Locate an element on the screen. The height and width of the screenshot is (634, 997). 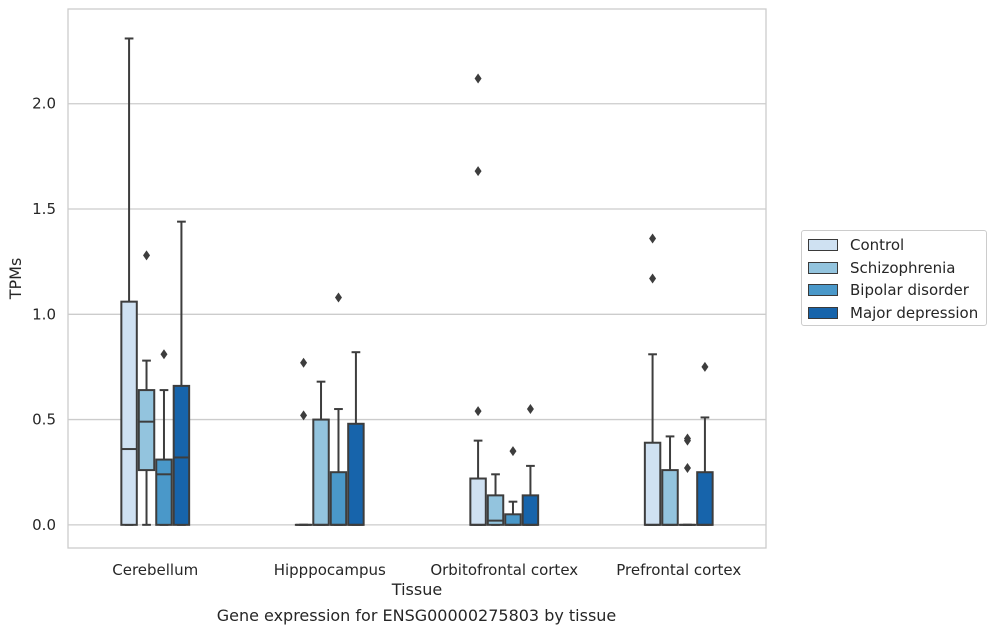
x-tick-label: Hipppocampus is located at coordinates (330, 570).